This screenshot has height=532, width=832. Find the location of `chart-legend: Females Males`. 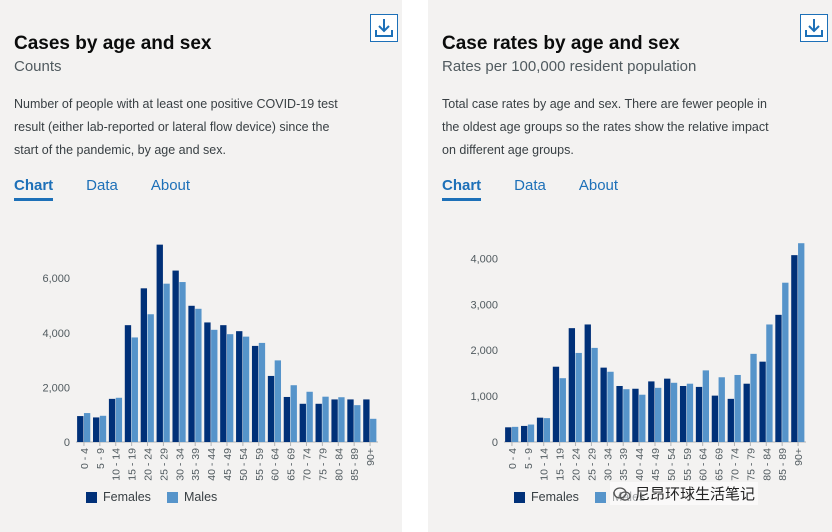

chart-legend: Females Males is located at coordinates (151, 497).